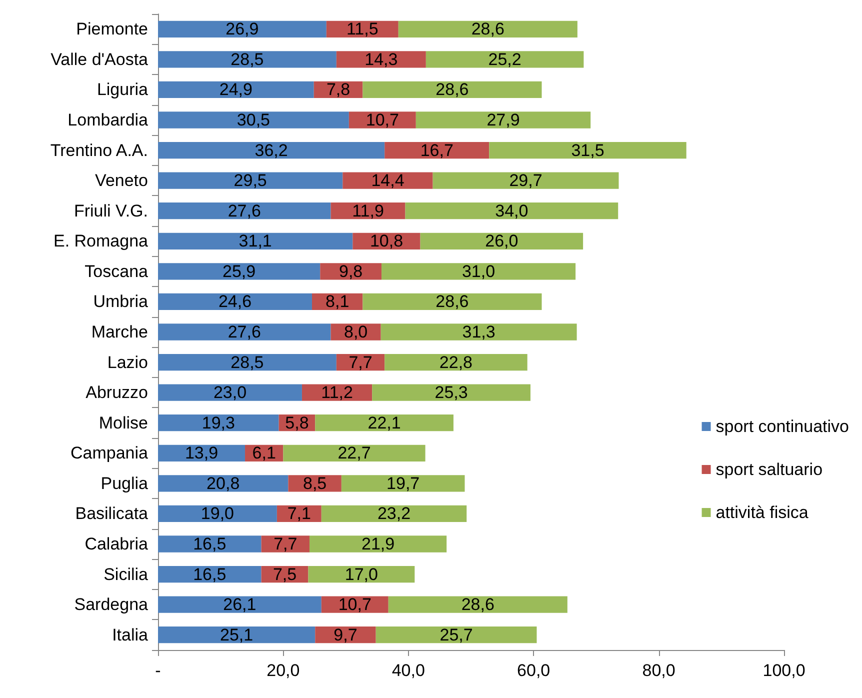 This screenshot has width=862, height=698. Describe the element at coordinates (283, 670) in the screenshot. I see `x-tick-label: 20,0` at that location.